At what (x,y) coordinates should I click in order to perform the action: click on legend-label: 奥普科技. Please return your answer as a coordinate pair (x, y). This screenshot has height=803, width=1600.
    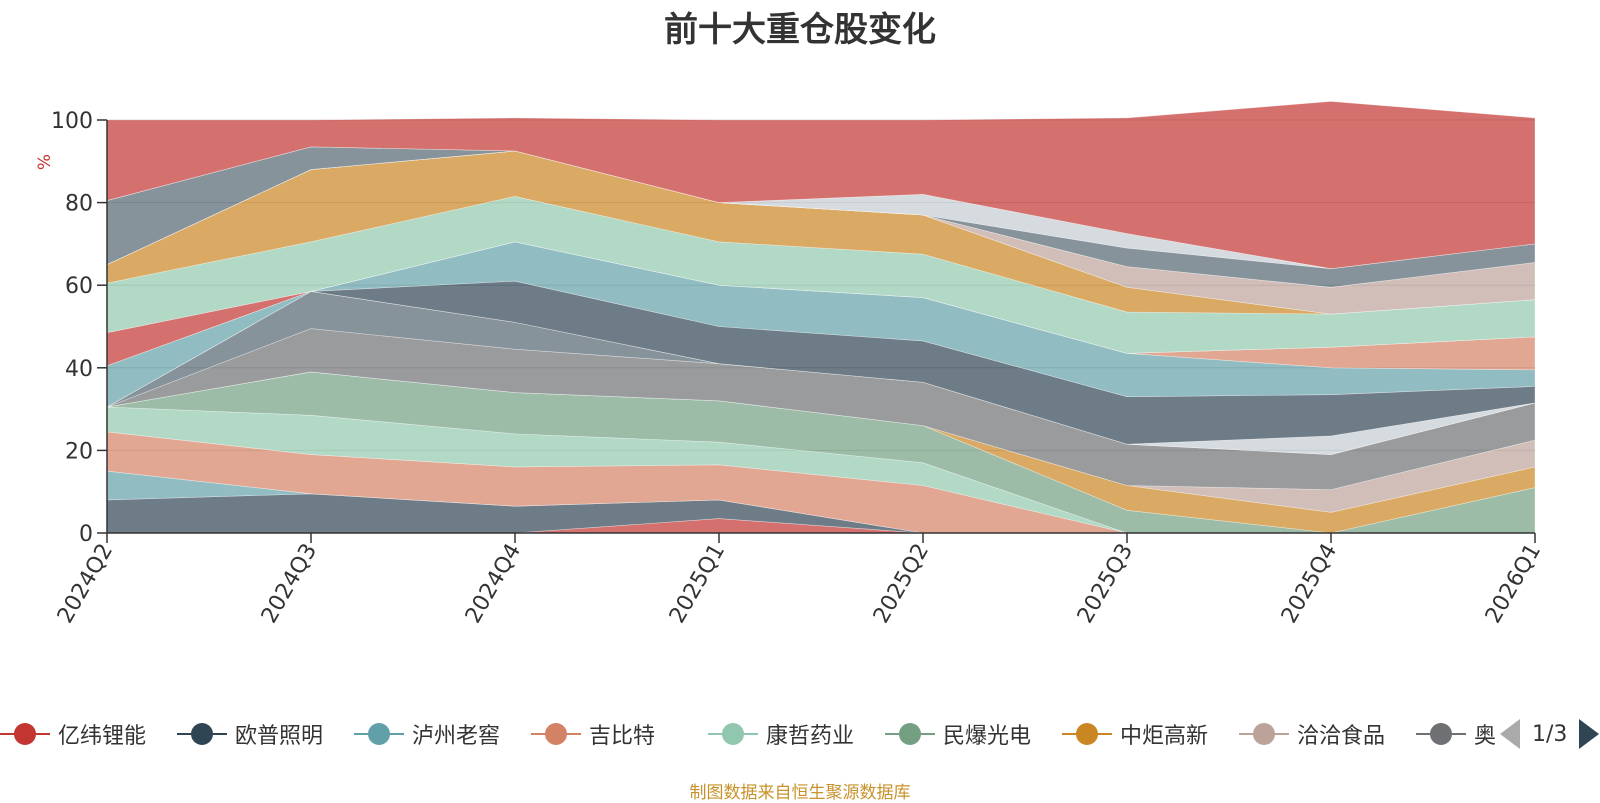
    Looking at the image, I should click on (1484, 736).